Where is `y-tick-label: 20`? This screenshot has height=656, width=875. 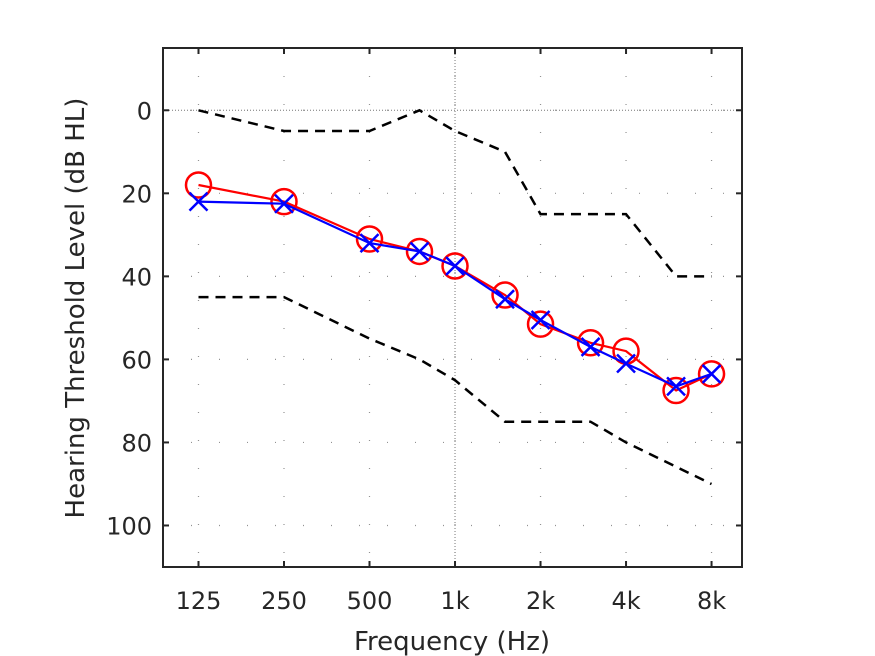
y-tick-label: 20 is located at coordinates (136, 194).